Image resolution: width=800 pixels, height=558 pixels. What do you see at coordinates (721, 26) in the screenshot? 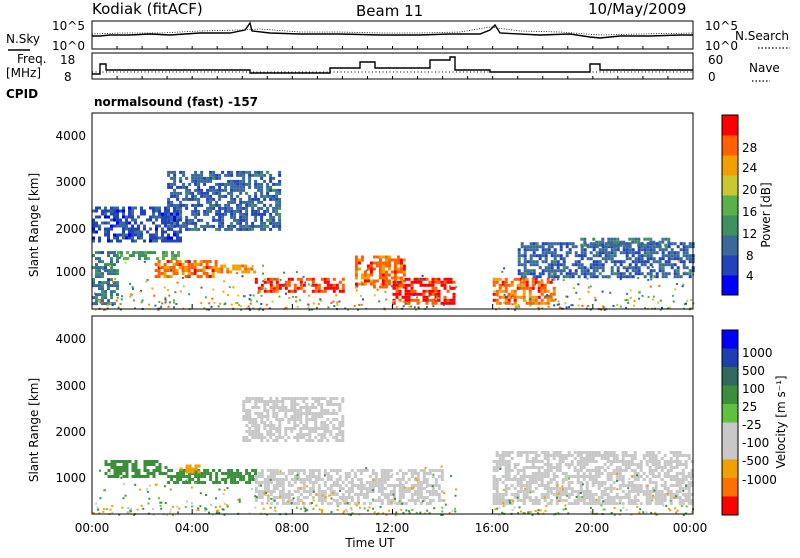
I see `noise-tick-right-top: 10^5` at bounding box center [721, 26].